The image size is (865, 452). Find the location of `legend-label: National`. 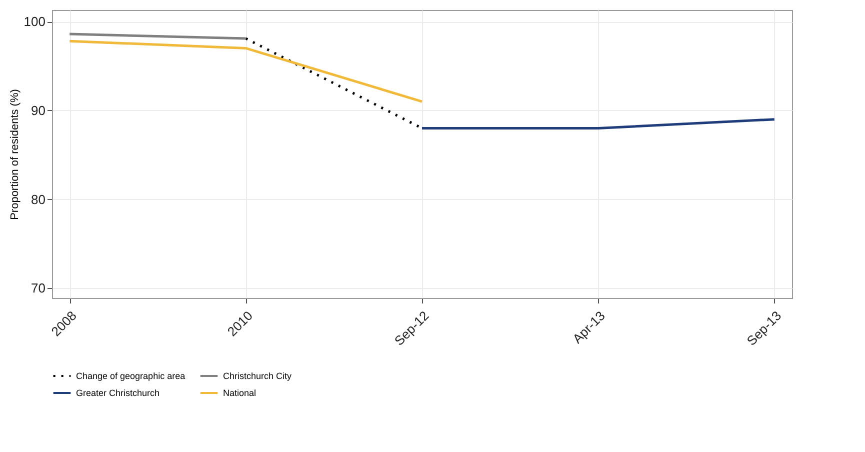

legend-label: National is located at coordinates (239, 393).